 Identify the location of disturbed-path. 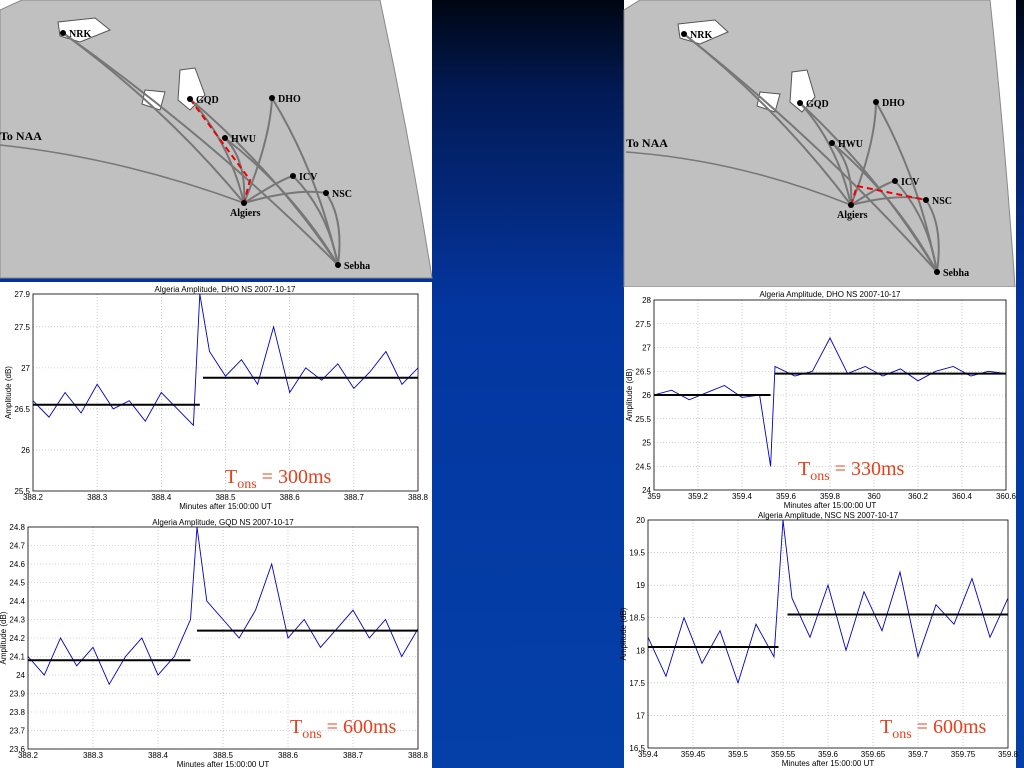
(220, 151).